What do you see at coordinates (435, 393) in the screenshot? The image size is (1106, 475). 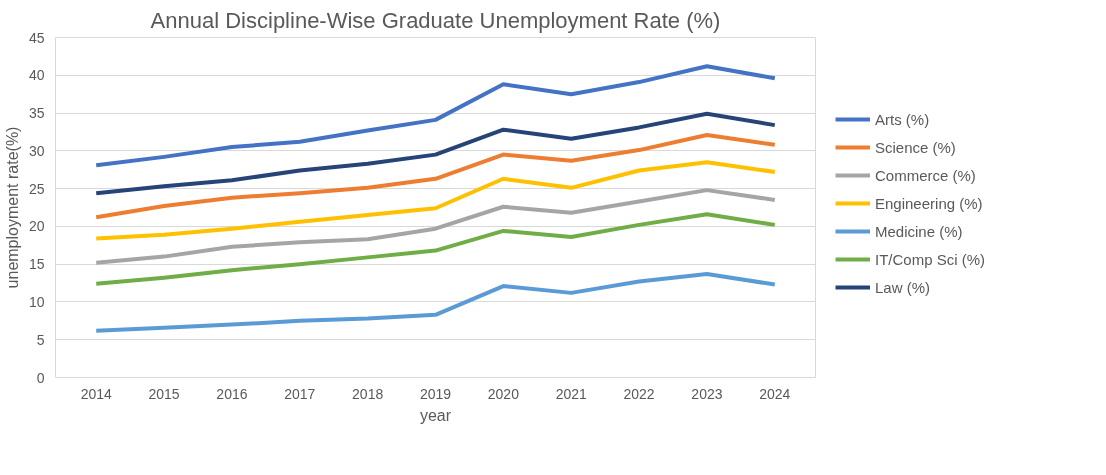 I see `x-tick-label: 2019` at bounding box center [435, 393].